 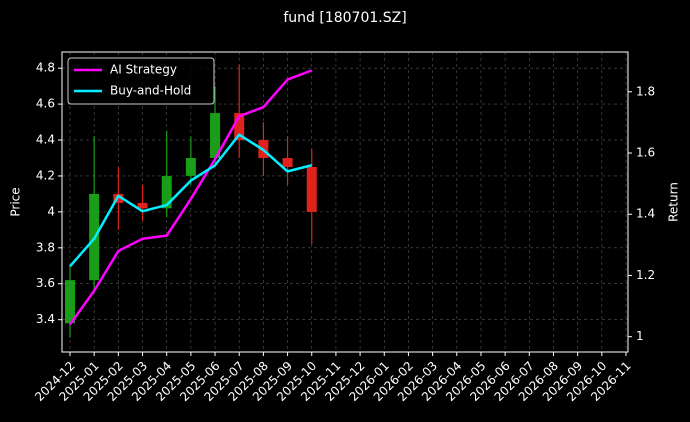 I want to click on y2-tick-label: 1.2, so click(x=645, y=275).